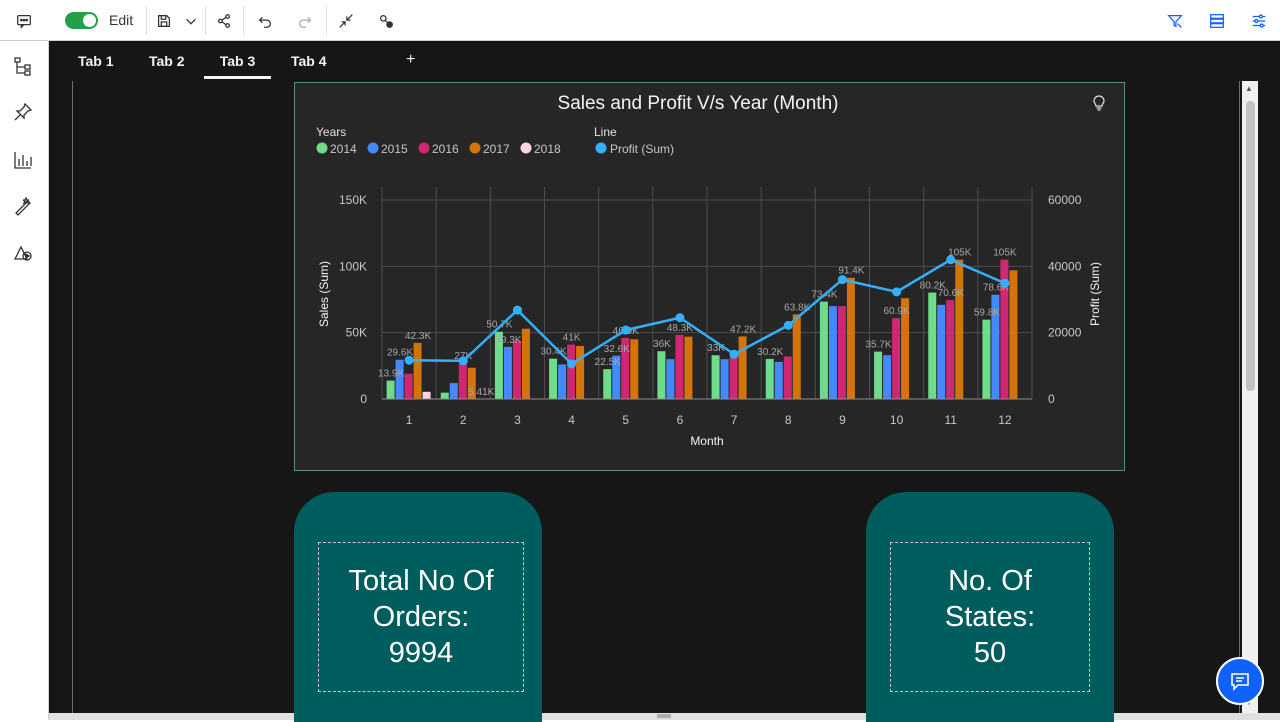 This screenshot has width=1280, height=722. Describe the element at coordinates (1217, 21) in the screenshot. I see `data-sources-icon` at that location.